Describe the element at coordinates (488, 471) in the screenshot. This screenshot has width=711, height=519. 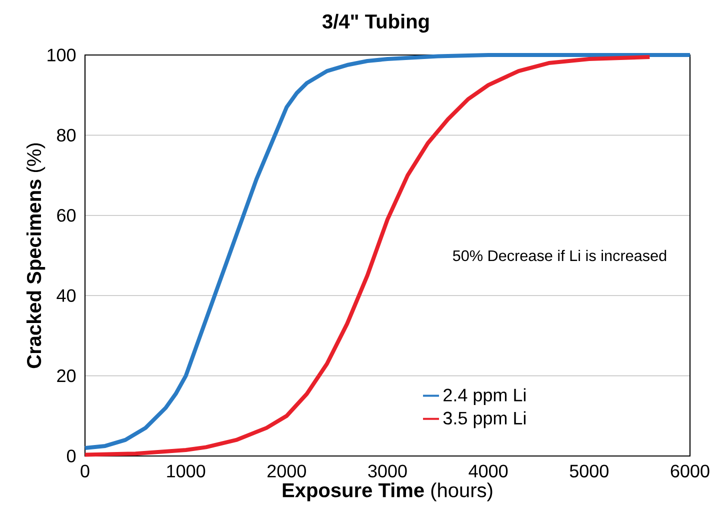
I see `x-tick-label: 4000` at that location.